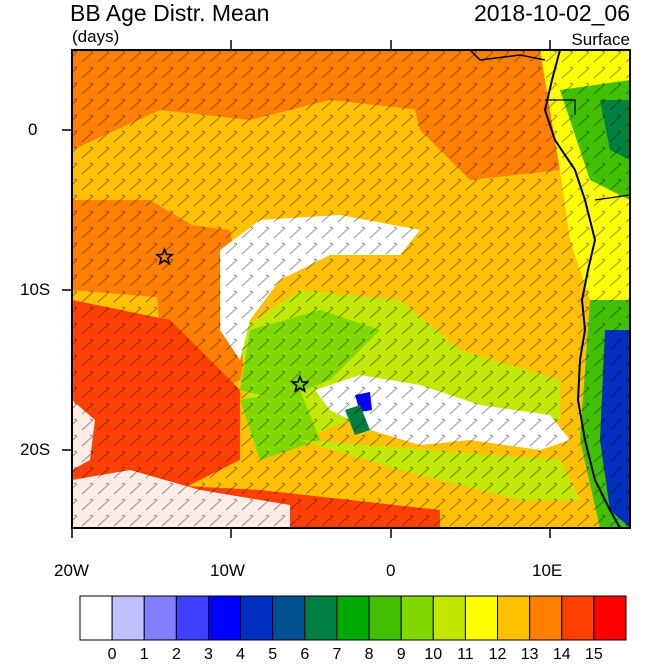  What do you see at coordinates (35, 449) in the screenshot?
I see `lat-tick-20s: 20S` at bounding box center [35, 449].